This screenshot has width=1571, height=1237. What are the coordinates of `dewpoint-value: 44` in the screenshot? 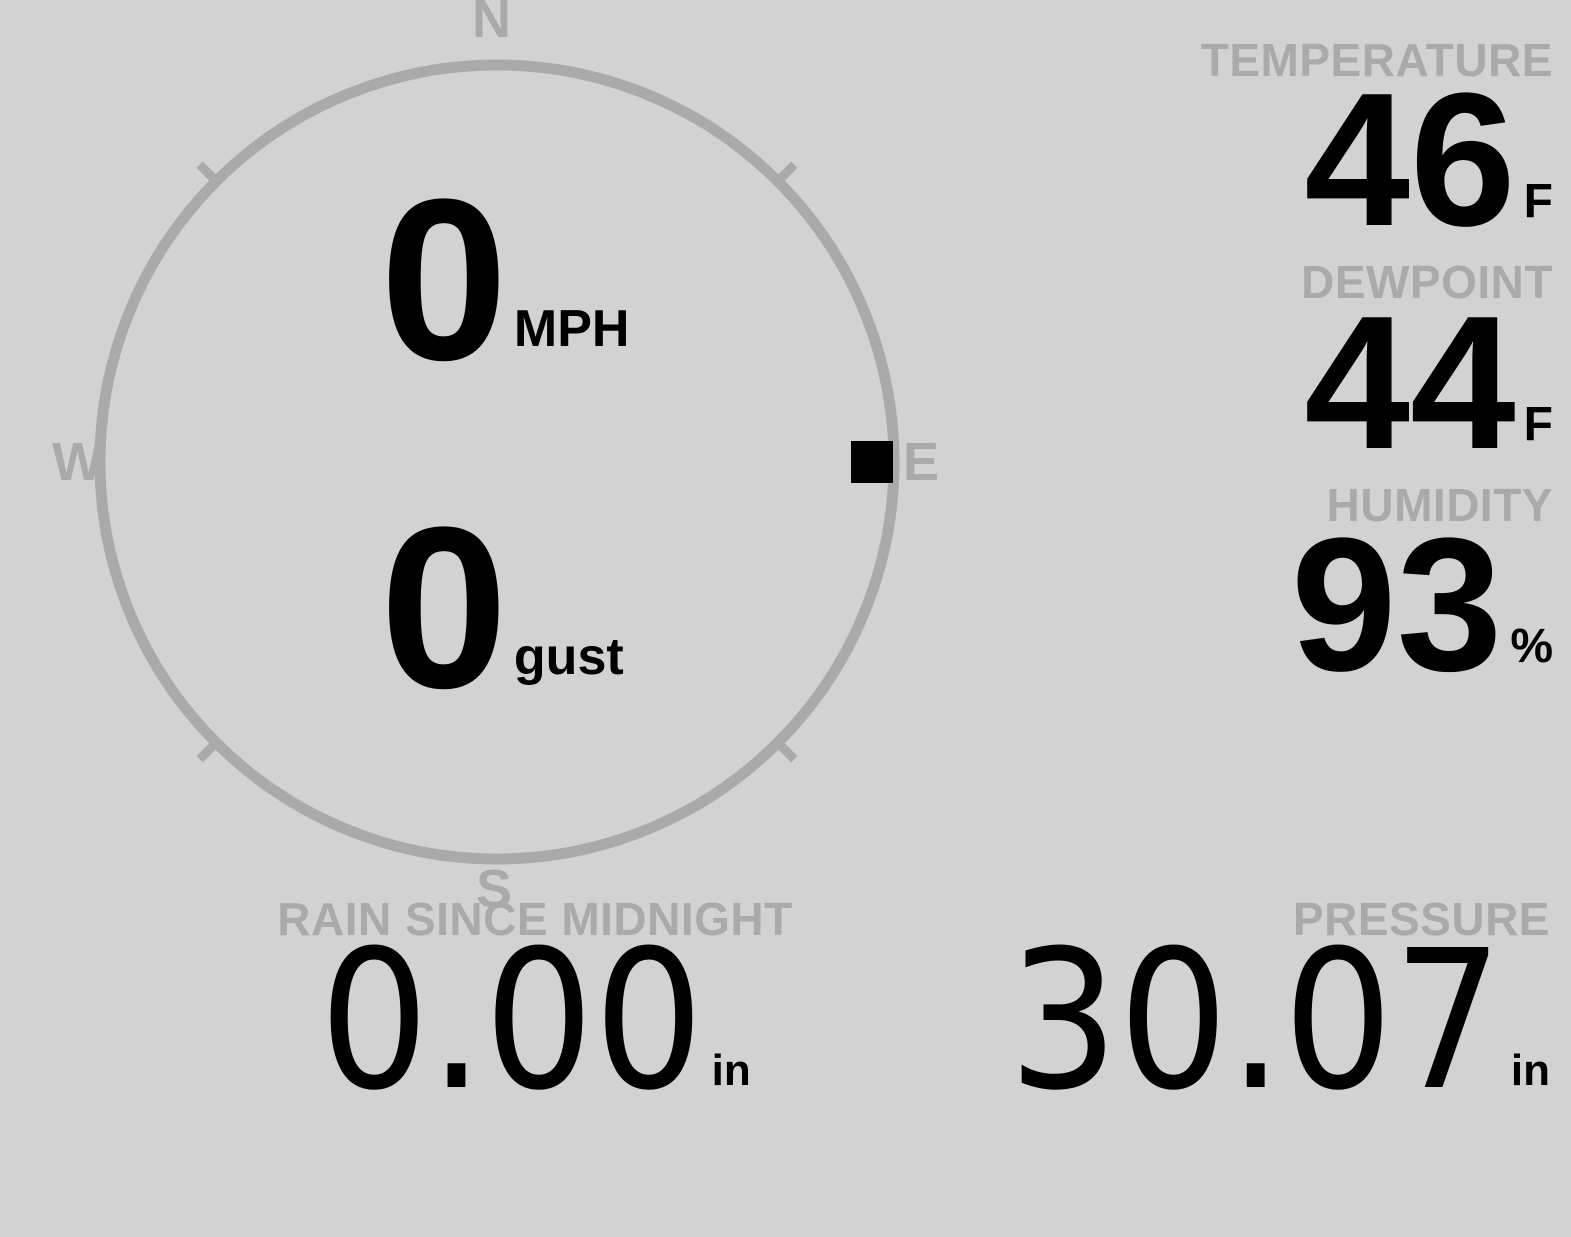 It's located at (1410, 382).